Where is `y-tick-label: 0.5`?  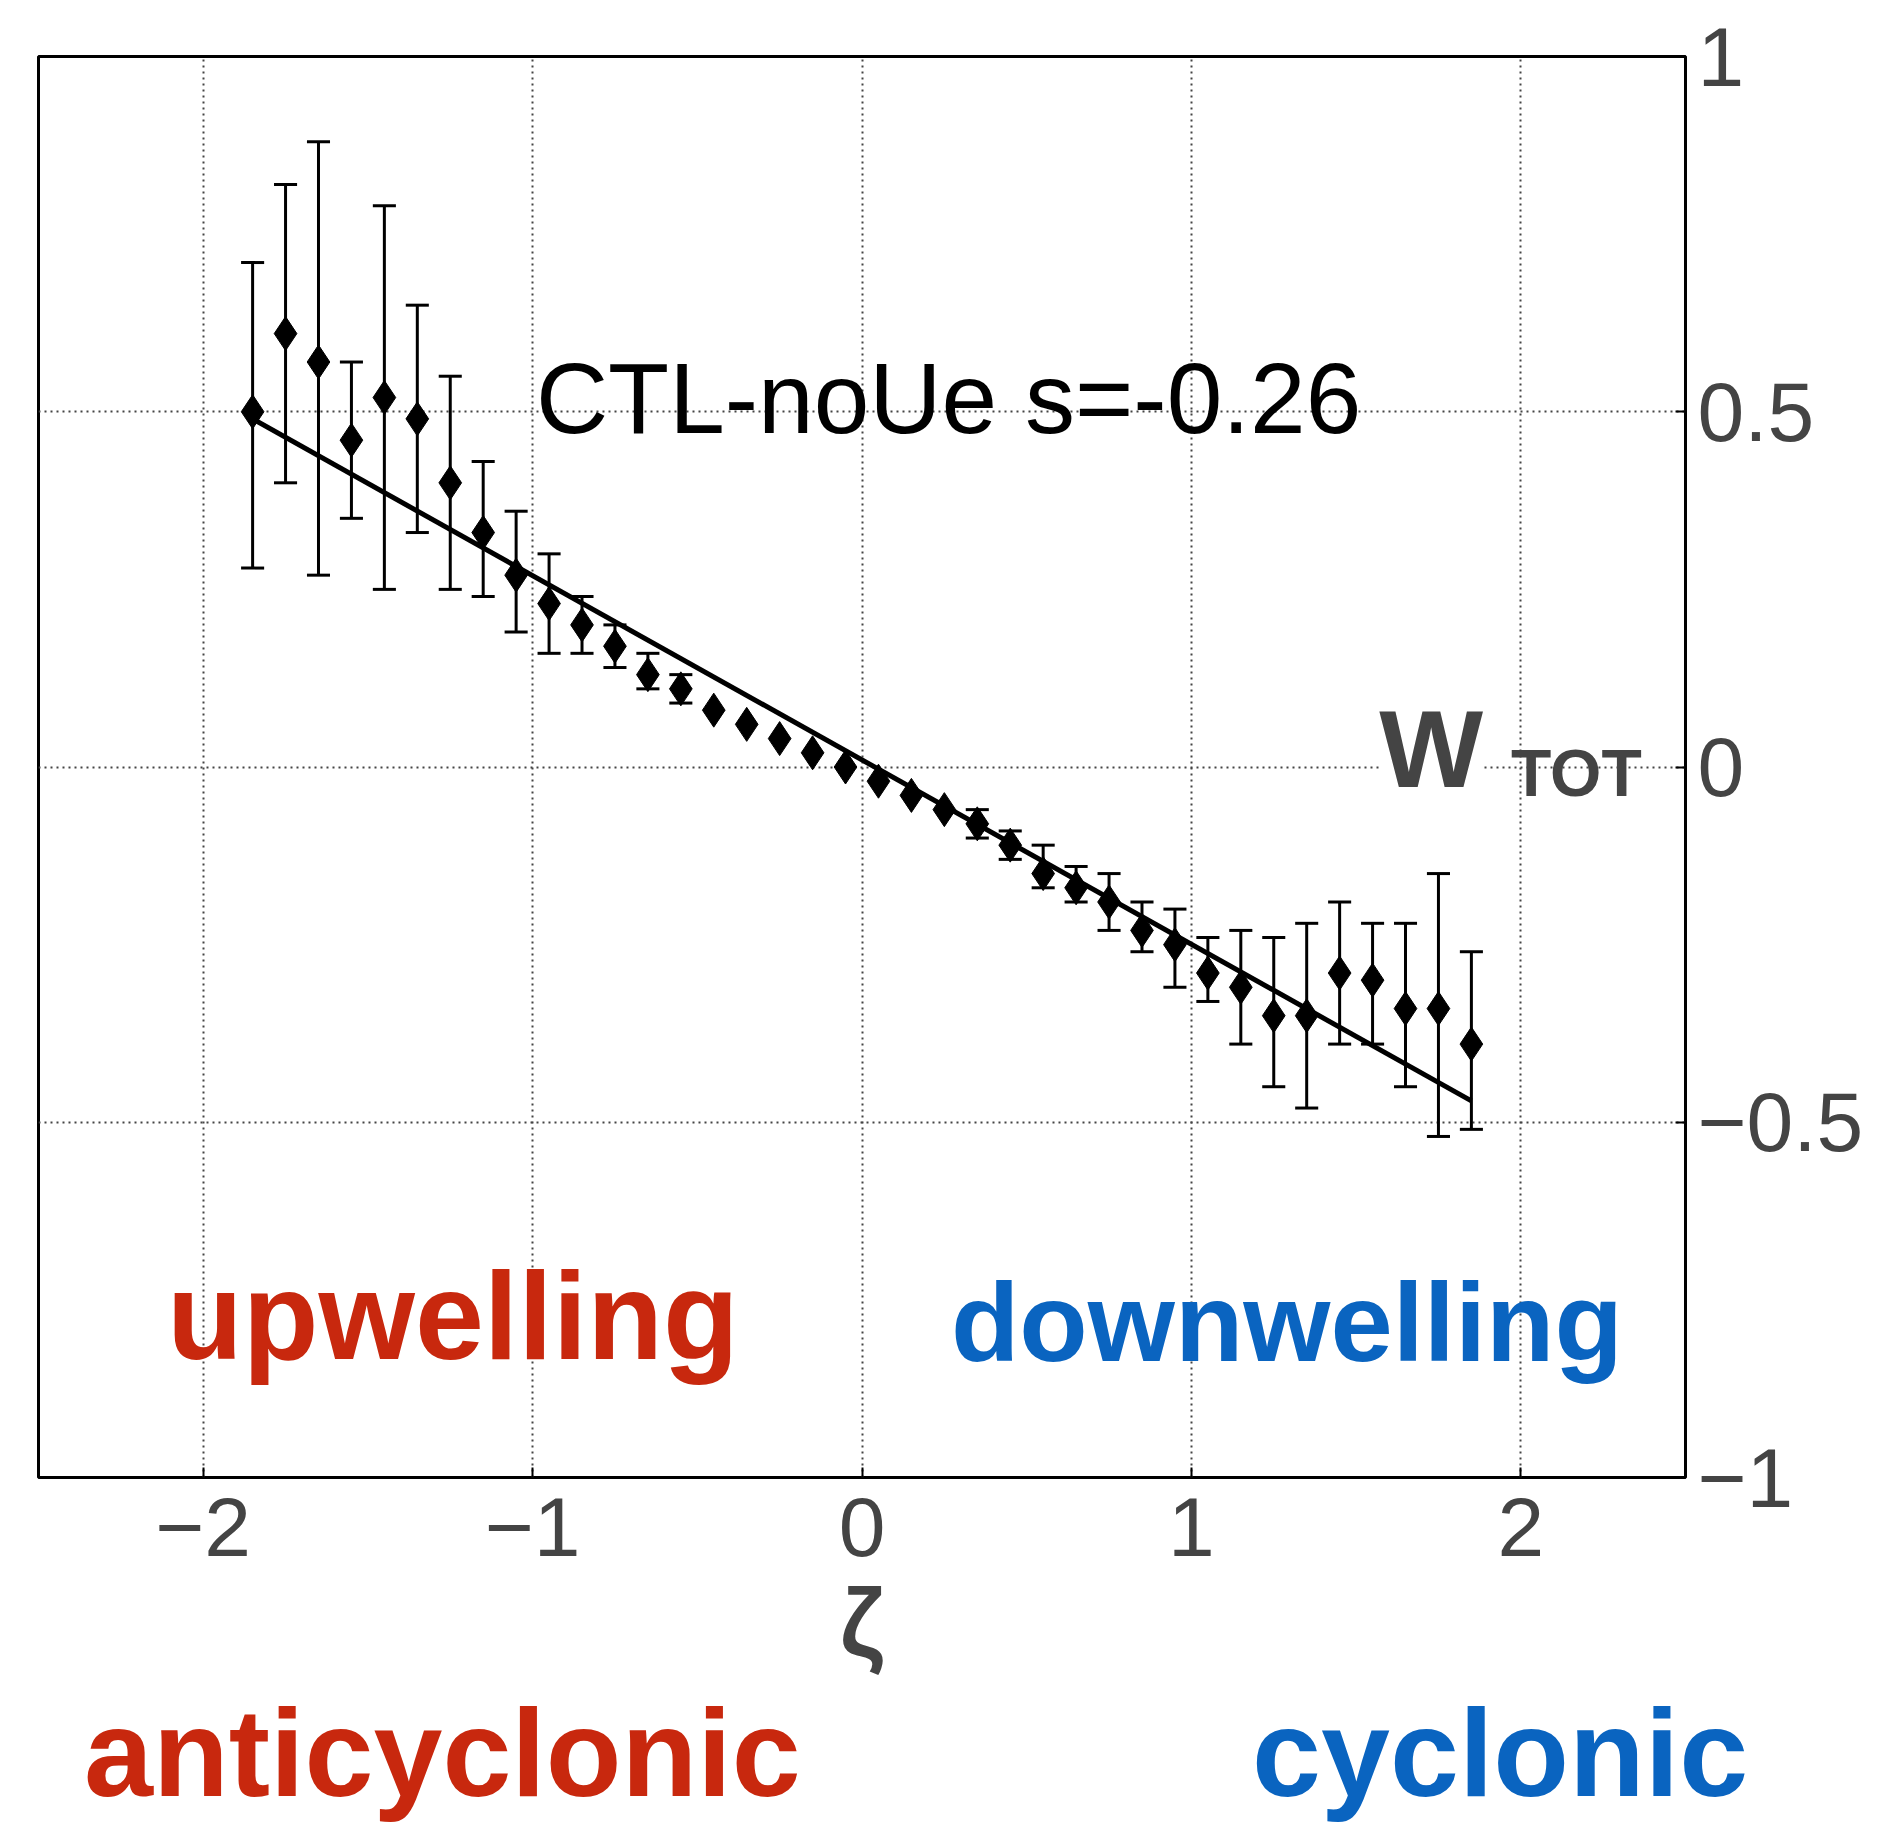 y-tick-label: 0.5 is located at coordinates (1756, 411).